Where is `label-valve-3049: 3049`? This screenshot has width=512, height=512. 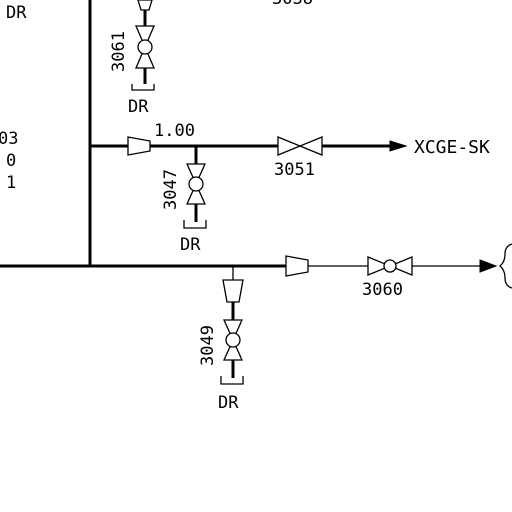
label-valve-3049: 3049 is located at coordinates (208, 345).